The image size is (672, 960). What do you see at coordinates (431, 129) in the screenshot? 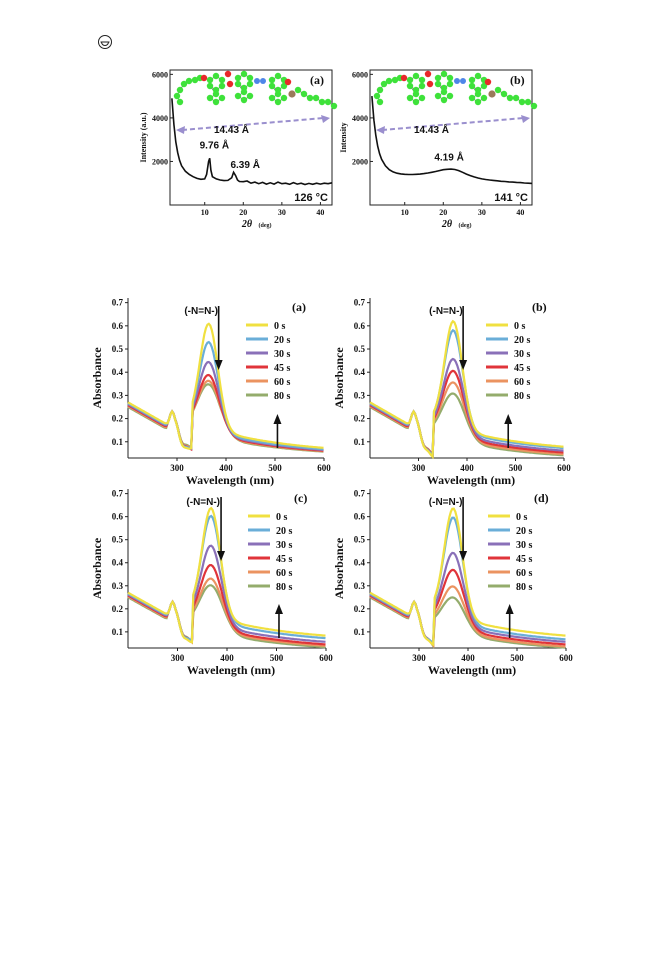
I see `distance-annotation: 14.43 Å` at bounding box center [431, 129].